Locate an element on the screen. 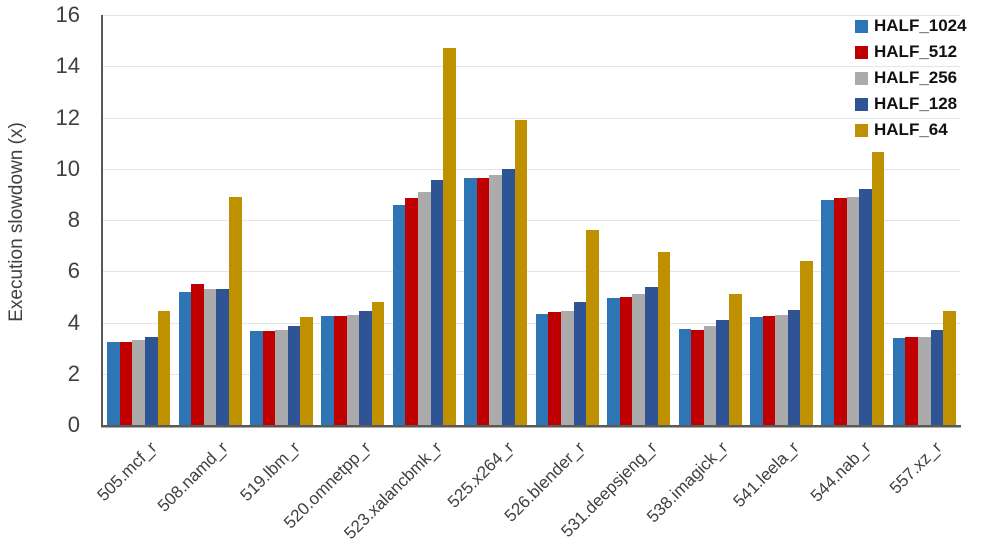  bar-half_64-520.omnetpp_r is located at coordinates (378, 363).